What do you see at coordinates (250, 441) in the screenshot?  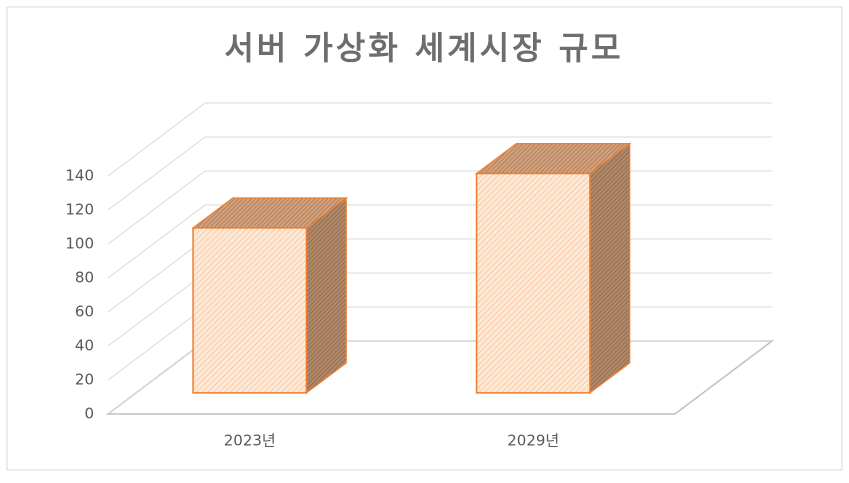 I see `x-tick-label: 2023년` at bounding box center [250, 441].